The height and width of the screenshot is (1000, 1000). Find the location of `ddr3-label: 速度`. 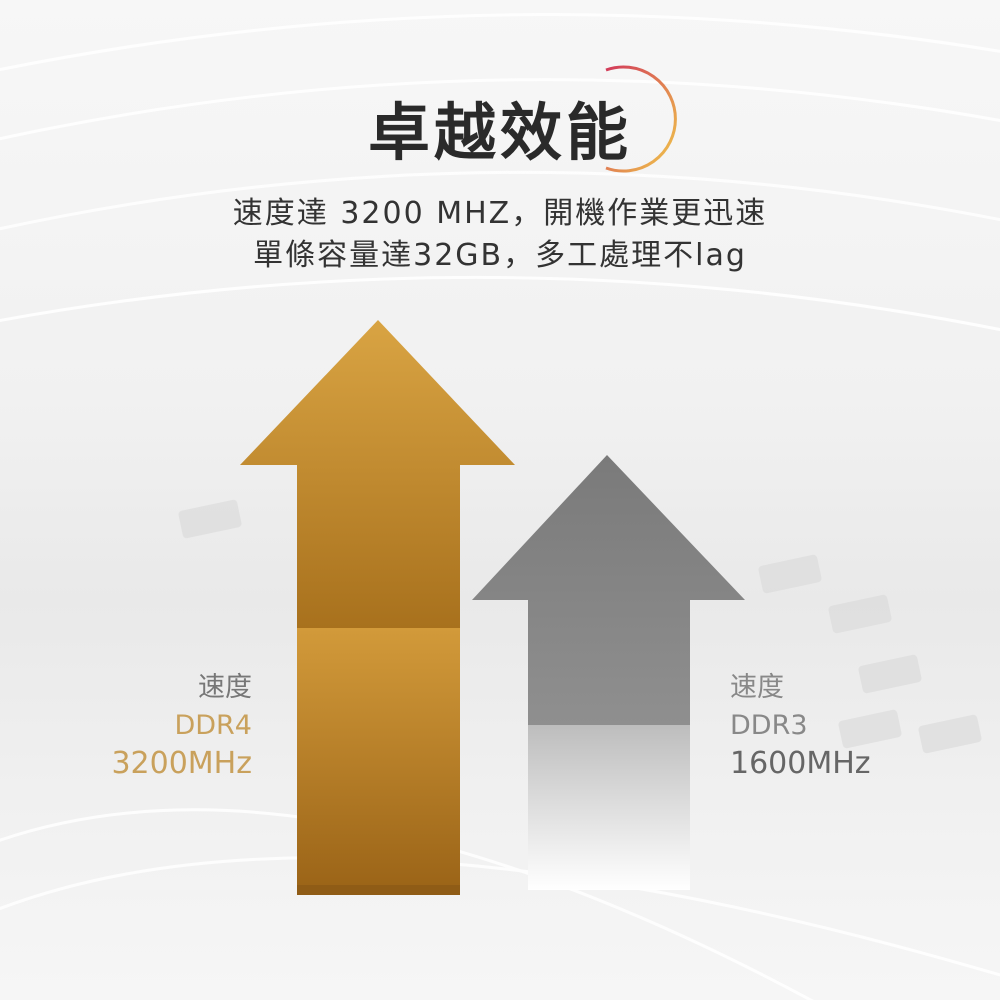

ddr3-label: 速度 is located at coordinates (757, 687).